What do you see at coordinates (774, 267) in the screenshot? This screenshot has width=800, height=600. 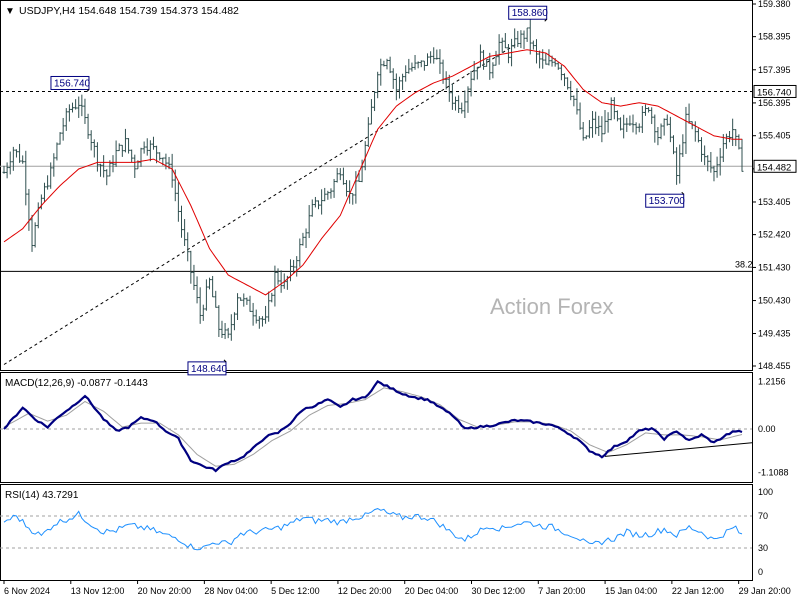 I see `price-axis-label: 151.430` at bounding box center [774, 267].